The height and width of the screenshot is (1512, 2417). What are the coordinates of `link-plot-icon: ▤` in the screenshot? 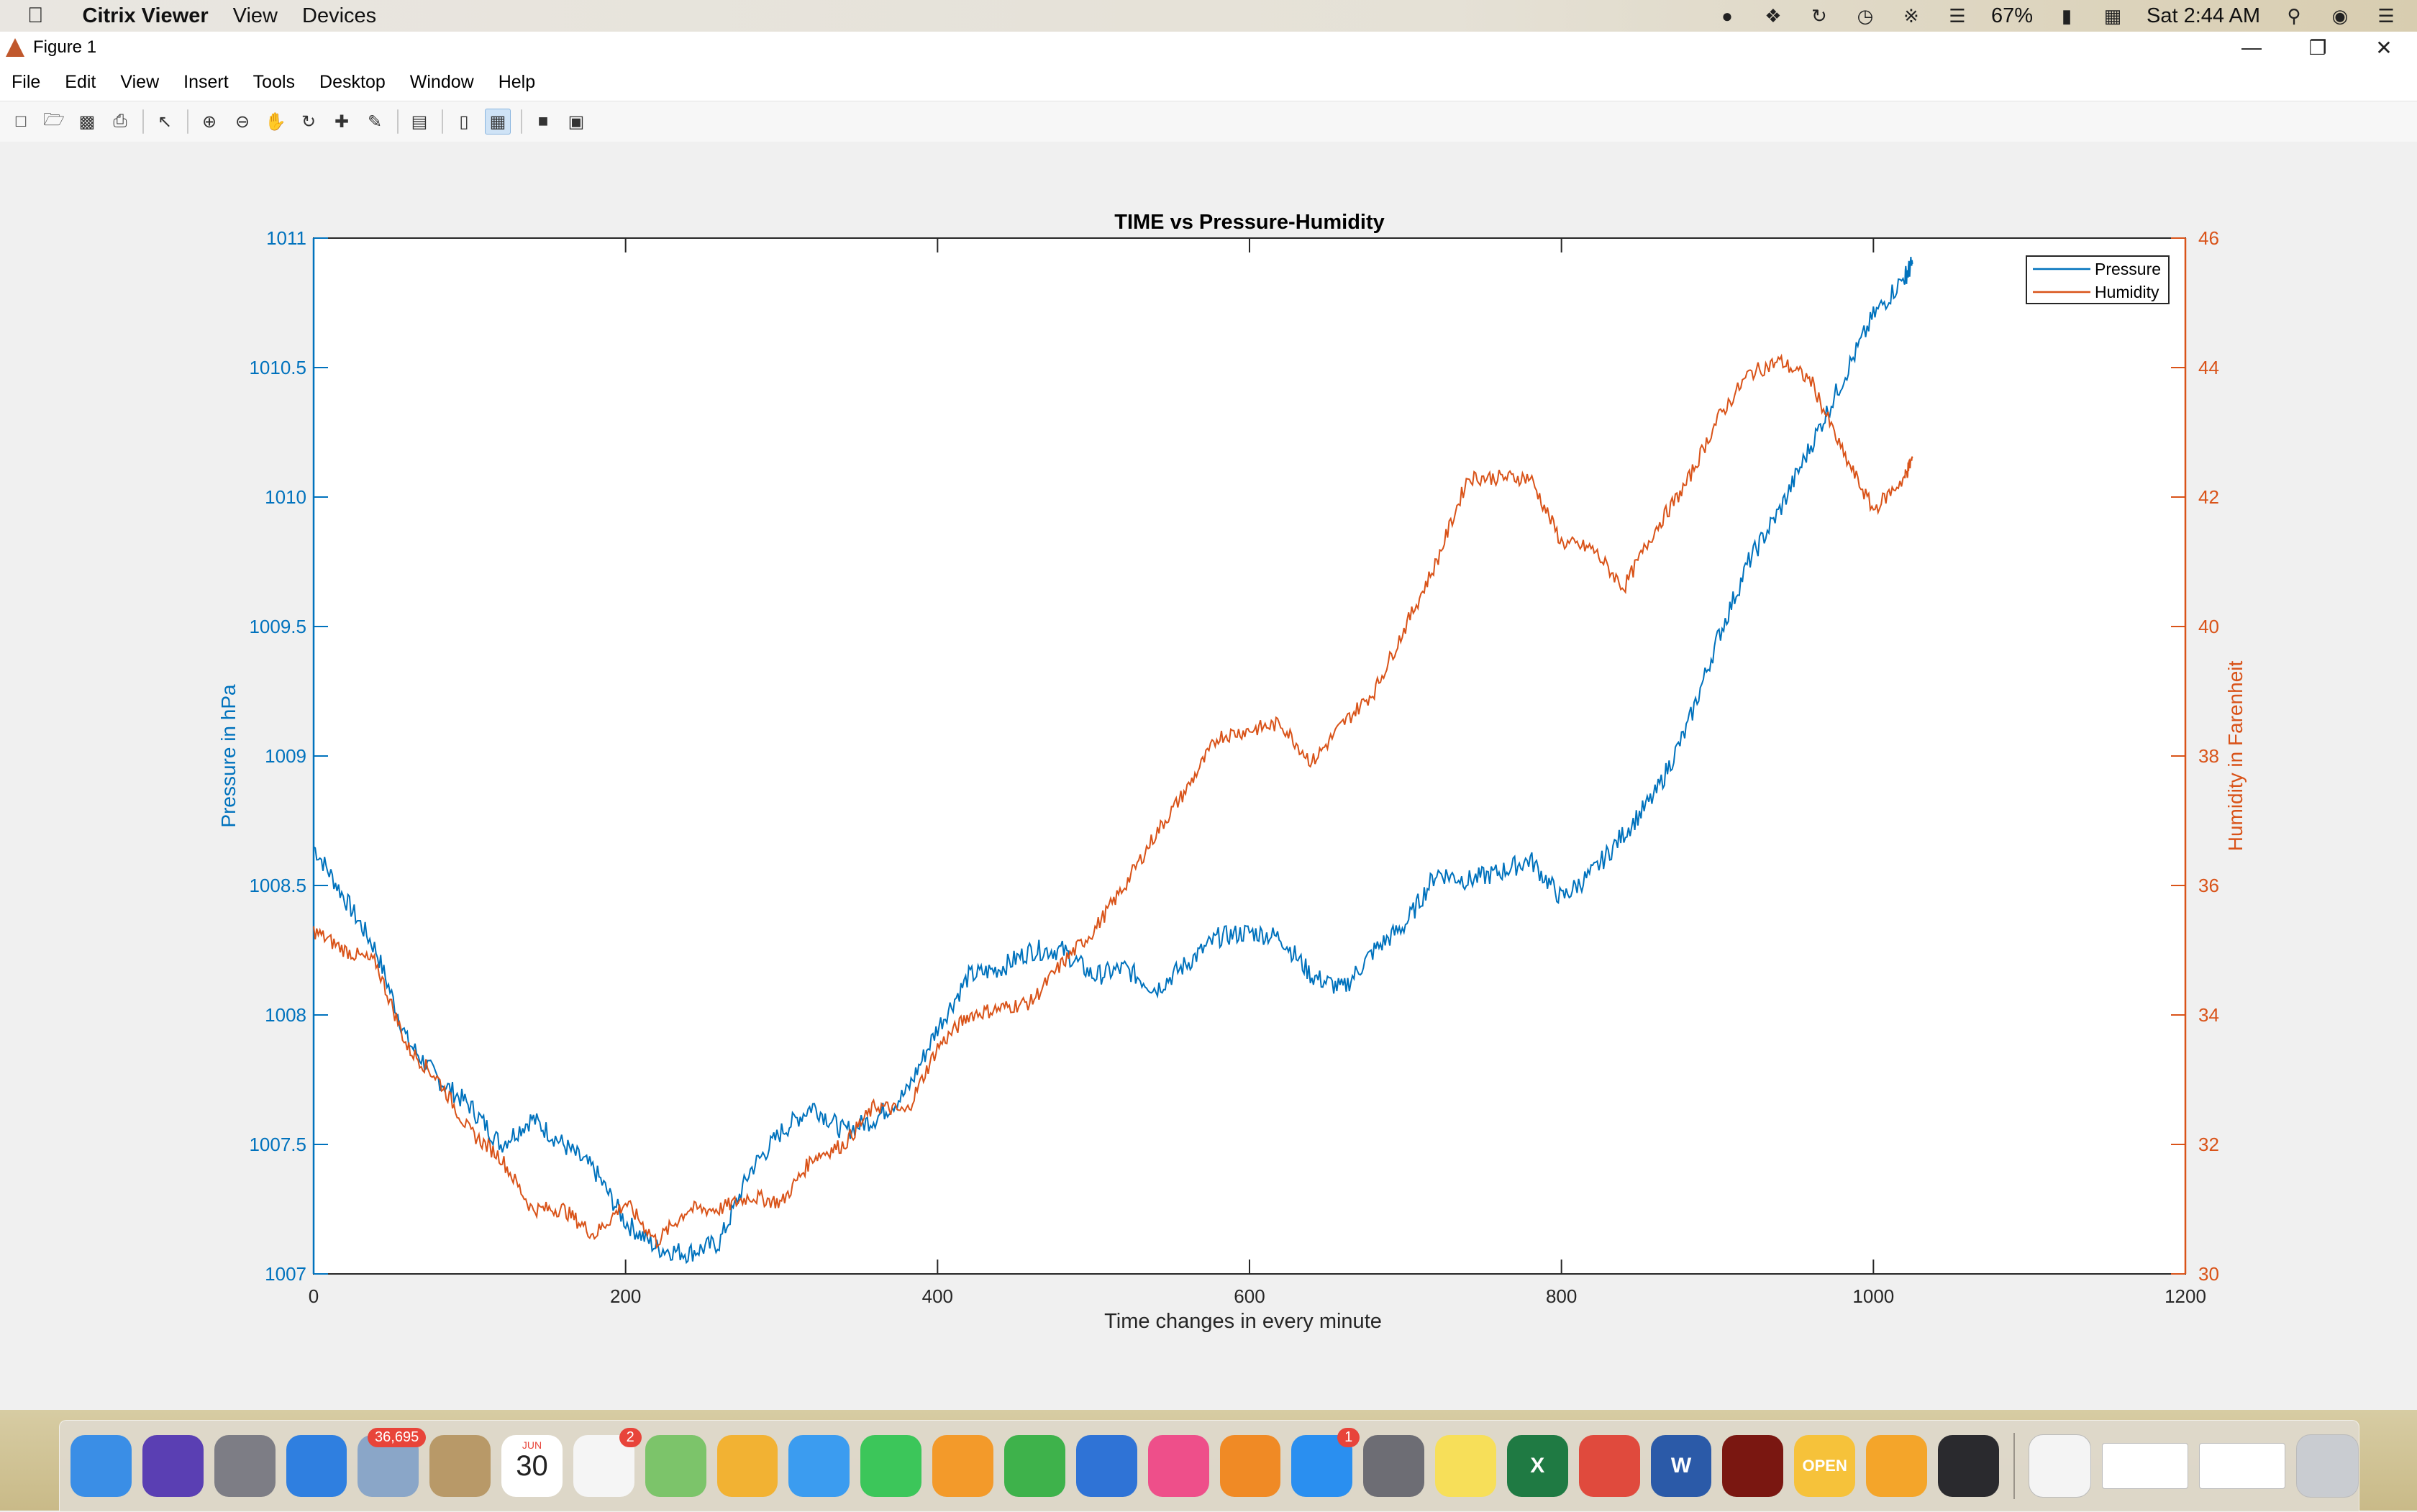 It's located at (420, 121).